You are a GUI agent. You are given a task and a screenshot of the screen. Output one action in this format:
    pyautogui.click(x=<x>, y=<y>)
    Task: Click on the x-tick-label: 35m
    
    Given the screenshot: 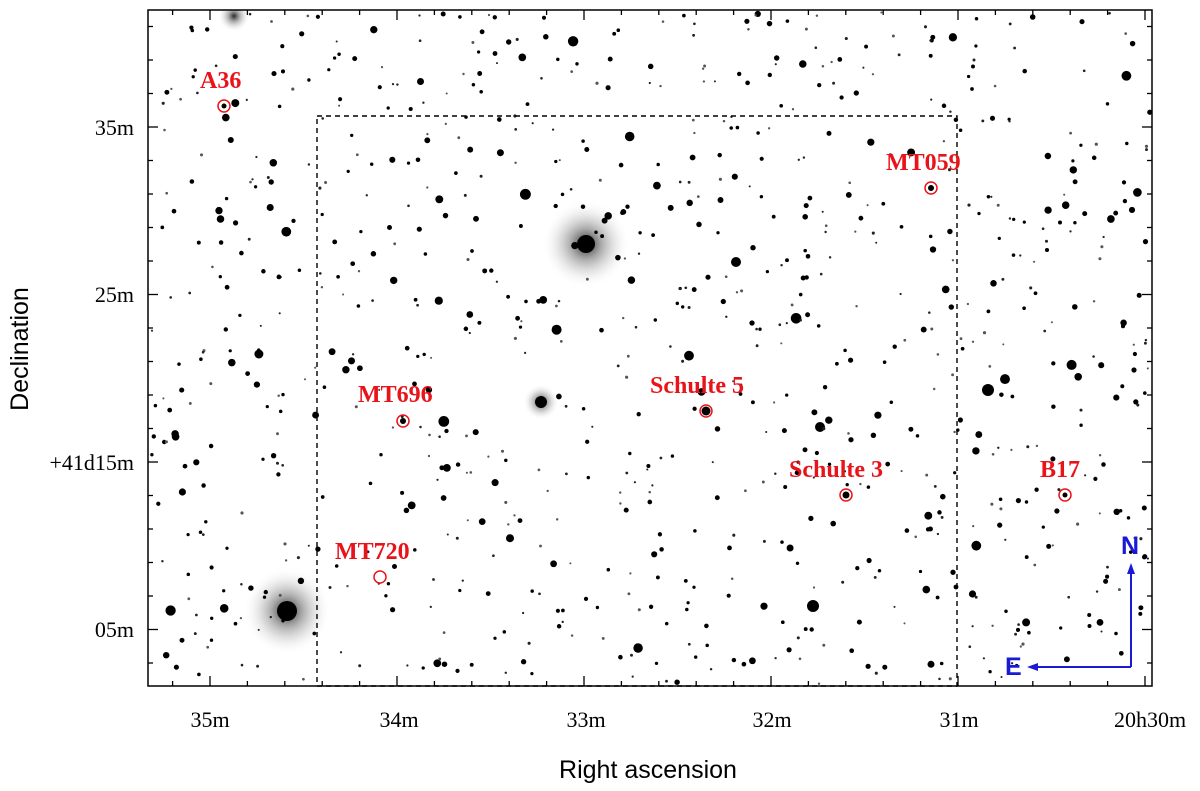 What is the action you would take?
    pyautogui.click(x=209, y=719)
    